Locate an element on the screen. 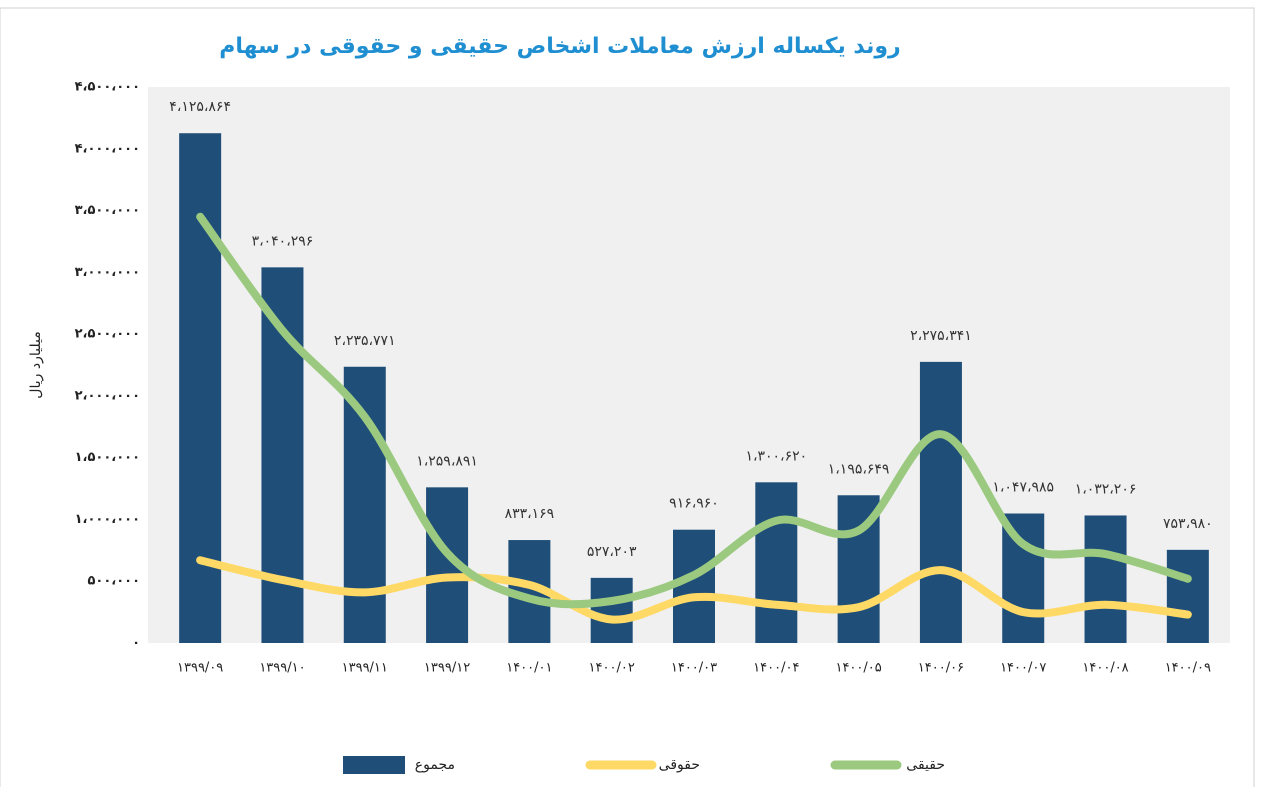  y-tick-label: ۱،۵۰۰،۰۰۰ is located at coordinates (107, 457).